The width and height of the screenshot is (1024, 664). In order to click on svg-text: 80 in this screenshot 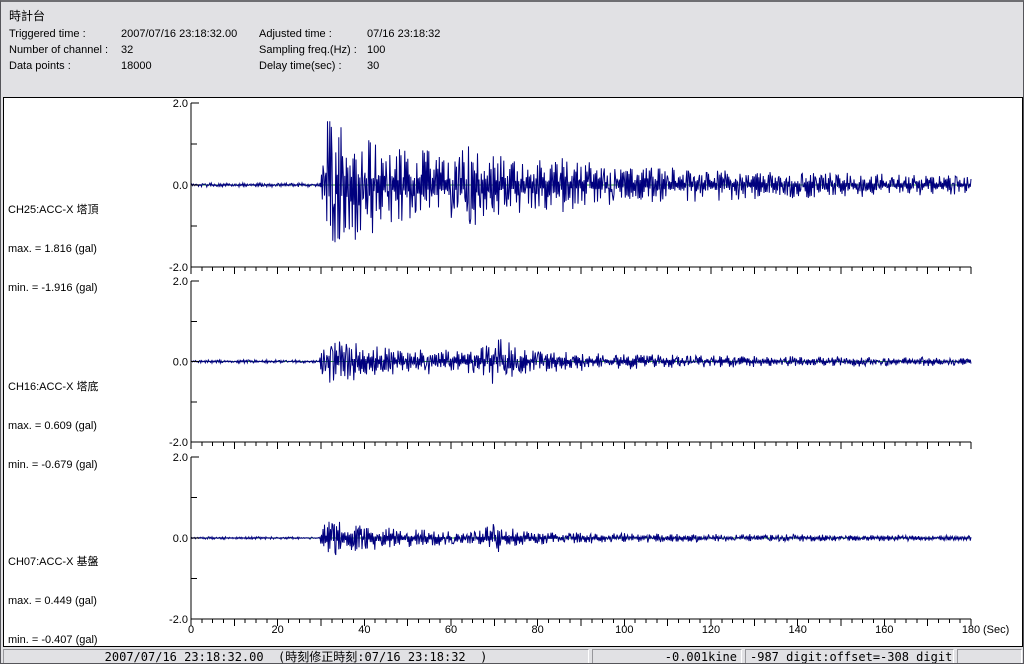, I will do `click(538, 630)`.